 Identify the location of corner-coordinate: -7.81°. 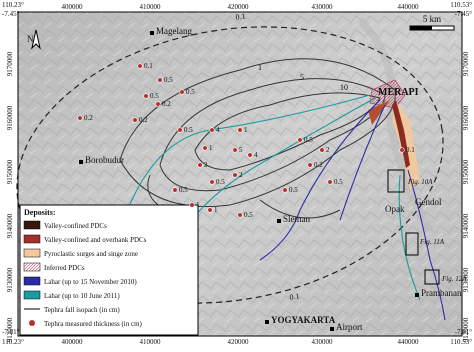
(464, 332).